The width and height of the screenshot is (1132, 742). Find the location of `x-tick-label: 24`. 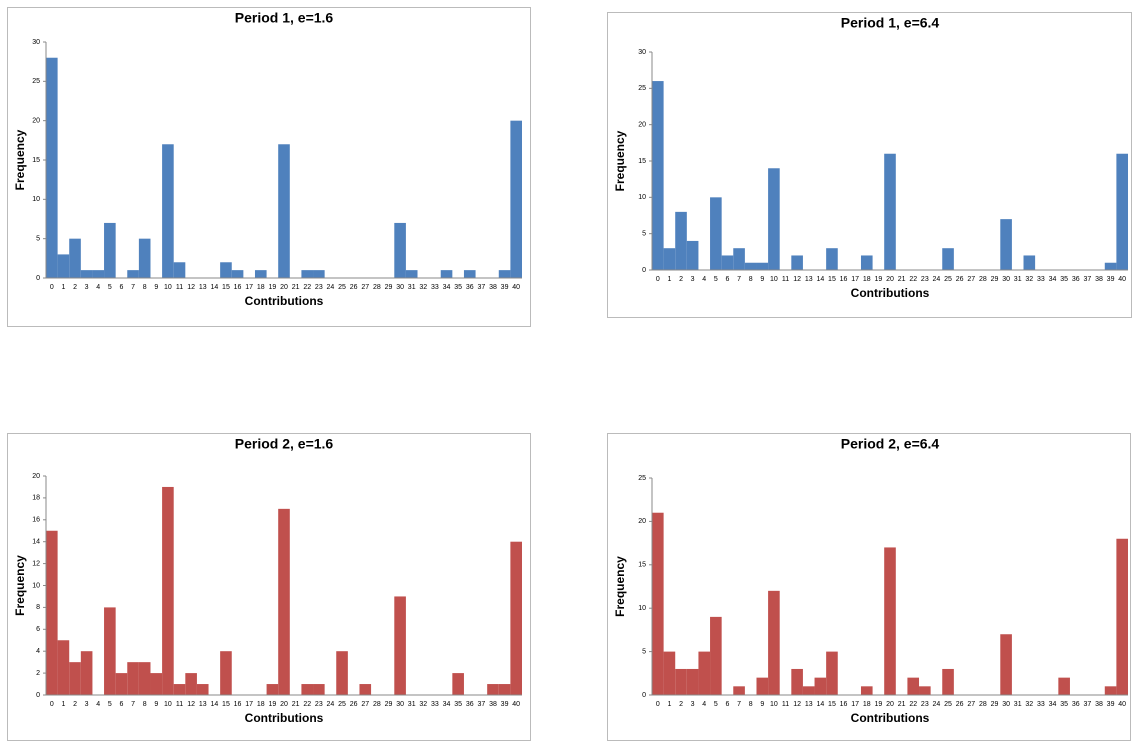

x-tick-label: 24 is located at coordinates (937, 704).